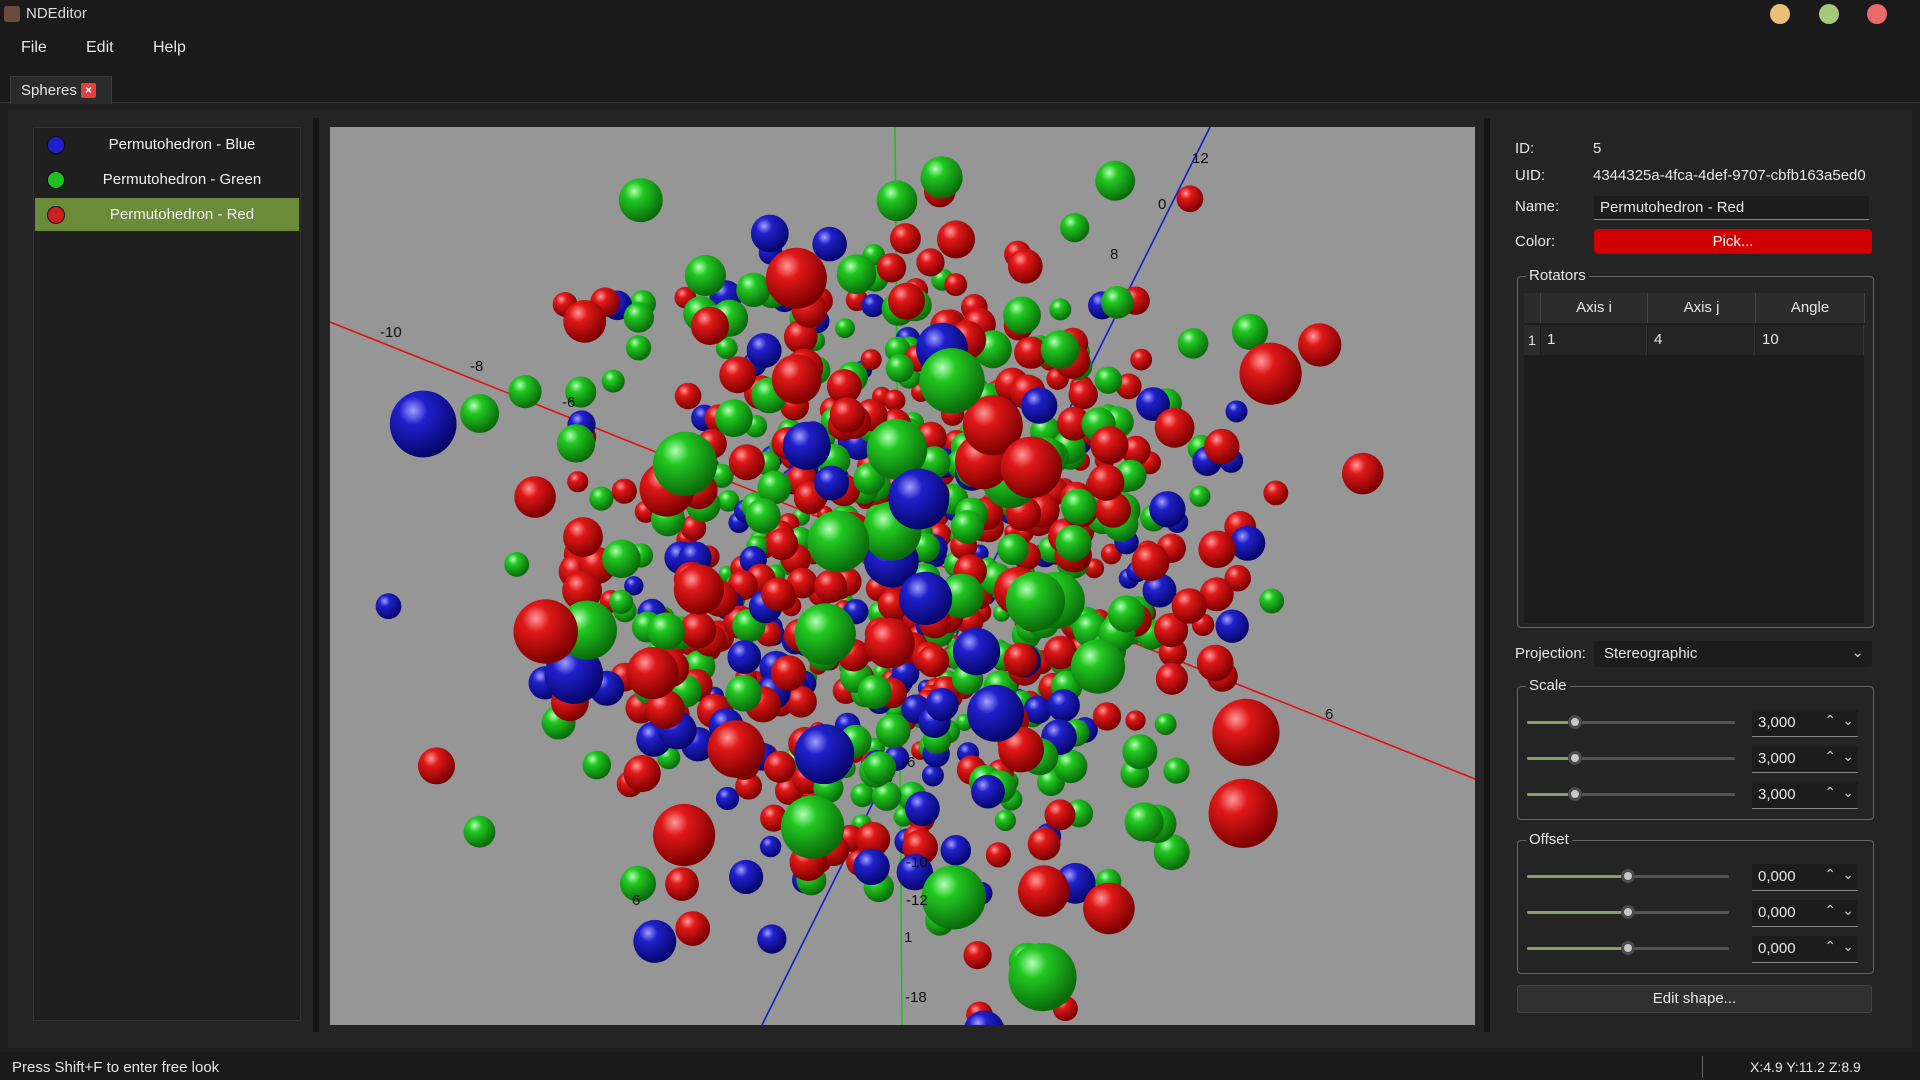  Describe the element at coordinates (908, 937) in the screenshot. I see `axis-tick-label: 1` at that location.